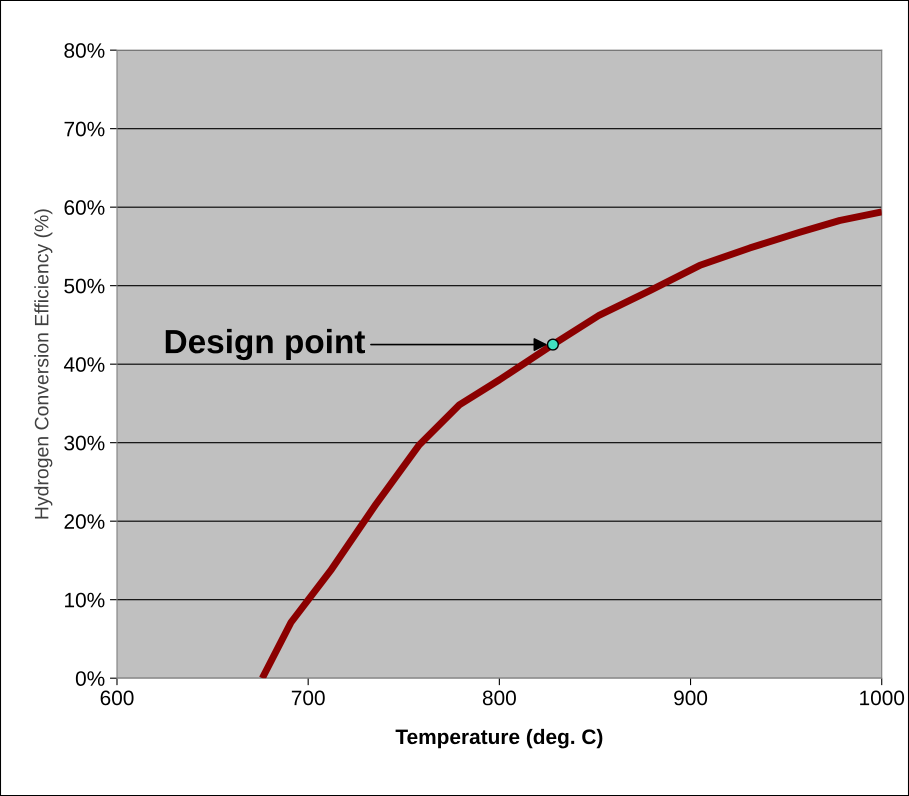 The image size is (909, 796). What do you see at coordinates (265, 344) in the screenshot?
I see `annotation: Design point` at bounding box center [265, 344].